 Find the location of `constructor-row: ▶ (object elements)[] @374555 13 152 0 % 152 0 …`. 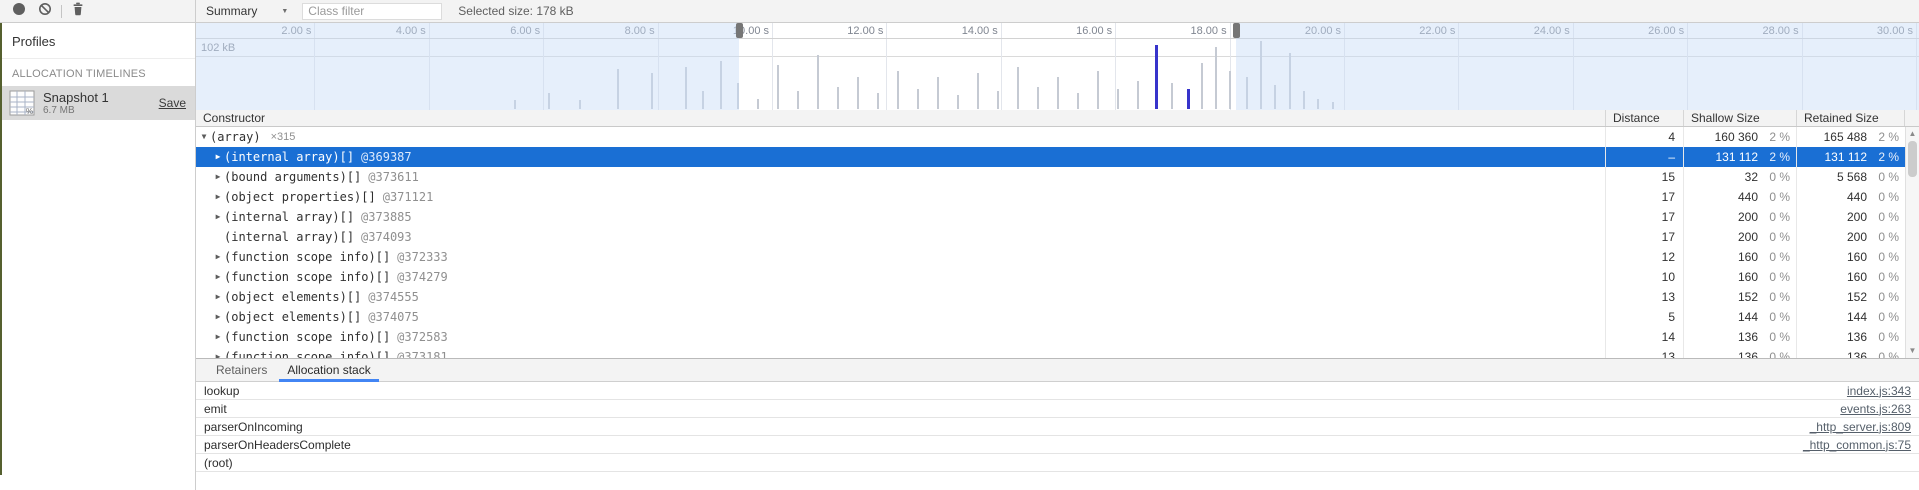

constructor-row: ▶ (object elements)[] @374555 13 152 0 % 152 0 … is located at coordinates (1050, 297).